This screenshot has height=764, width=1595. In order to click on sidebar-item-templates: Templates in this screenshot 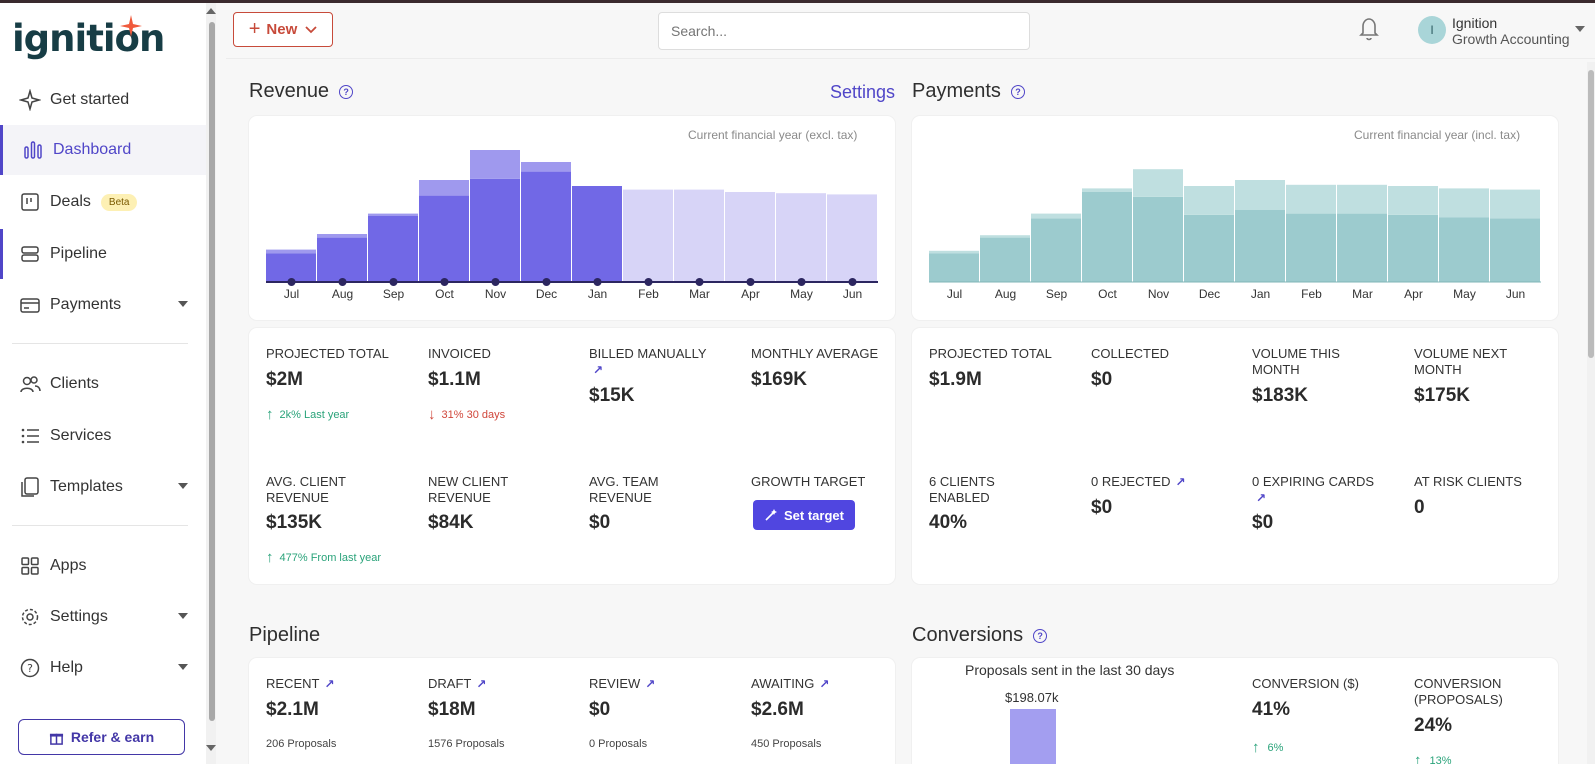, I will do `click(103, 487)`.